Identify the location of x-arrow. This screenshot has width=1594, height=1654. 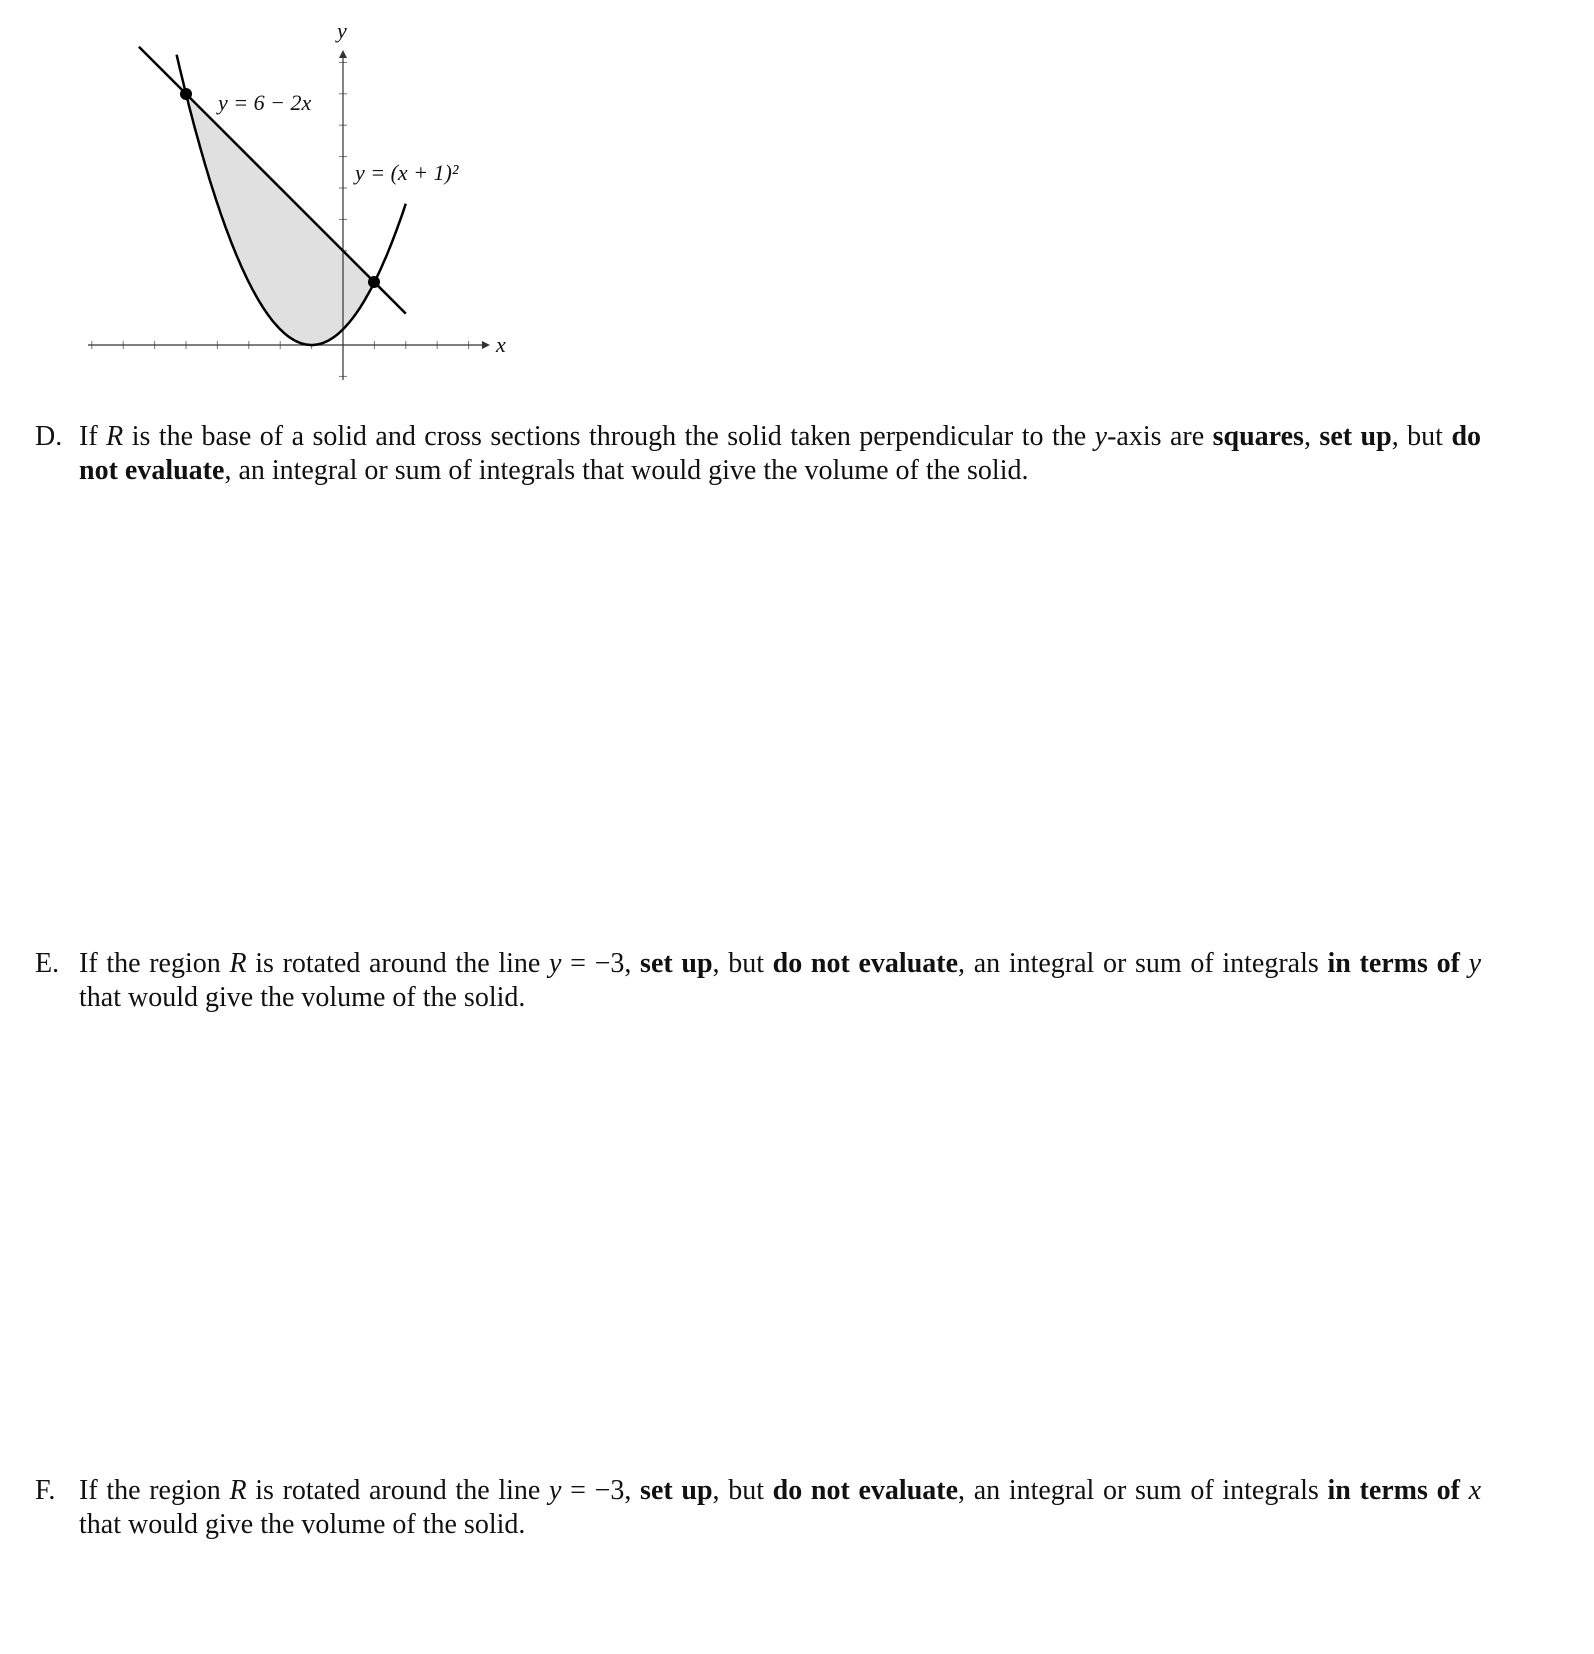
(486, 345).